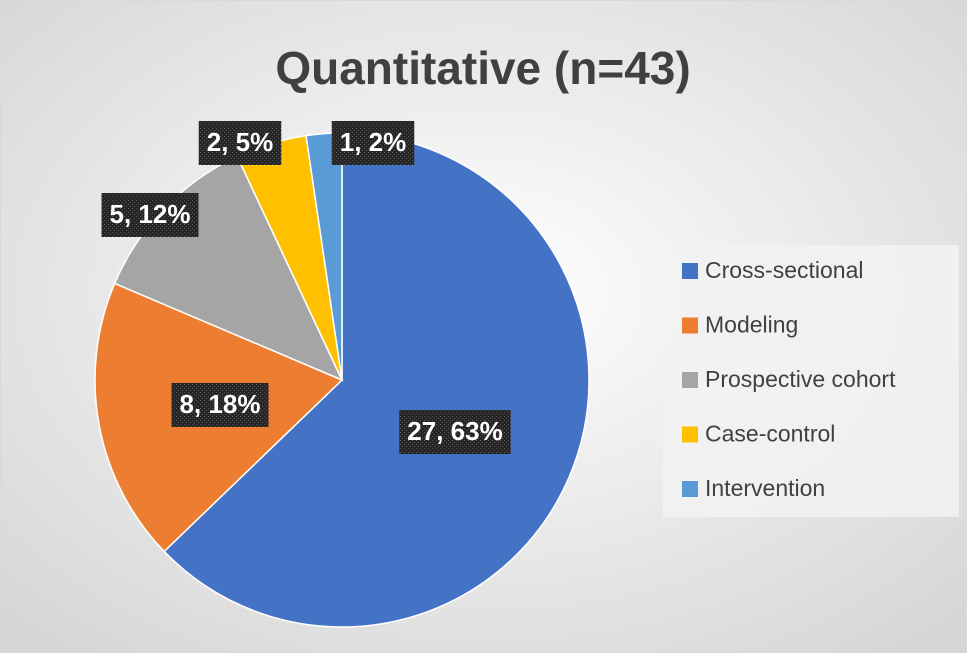  Describe the element at coordinates (765, 488) in the screenshot. I see `legend-label: Intervention` at that location.